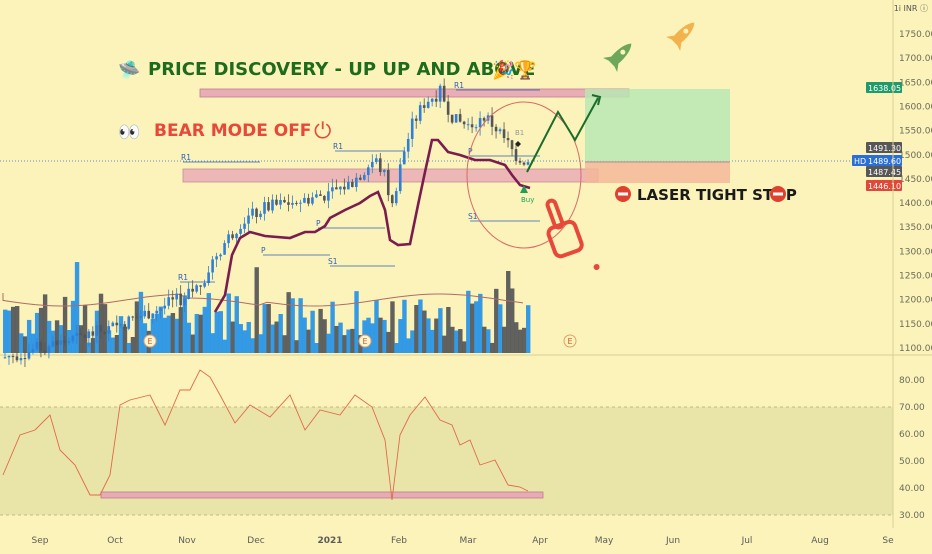 The width and height of the screenshot is (932, 554). What do you see at coordinates (915, 132) in the screenshot?
I see `price-axis-label: 1550.00` at bounding box center [915, 132].